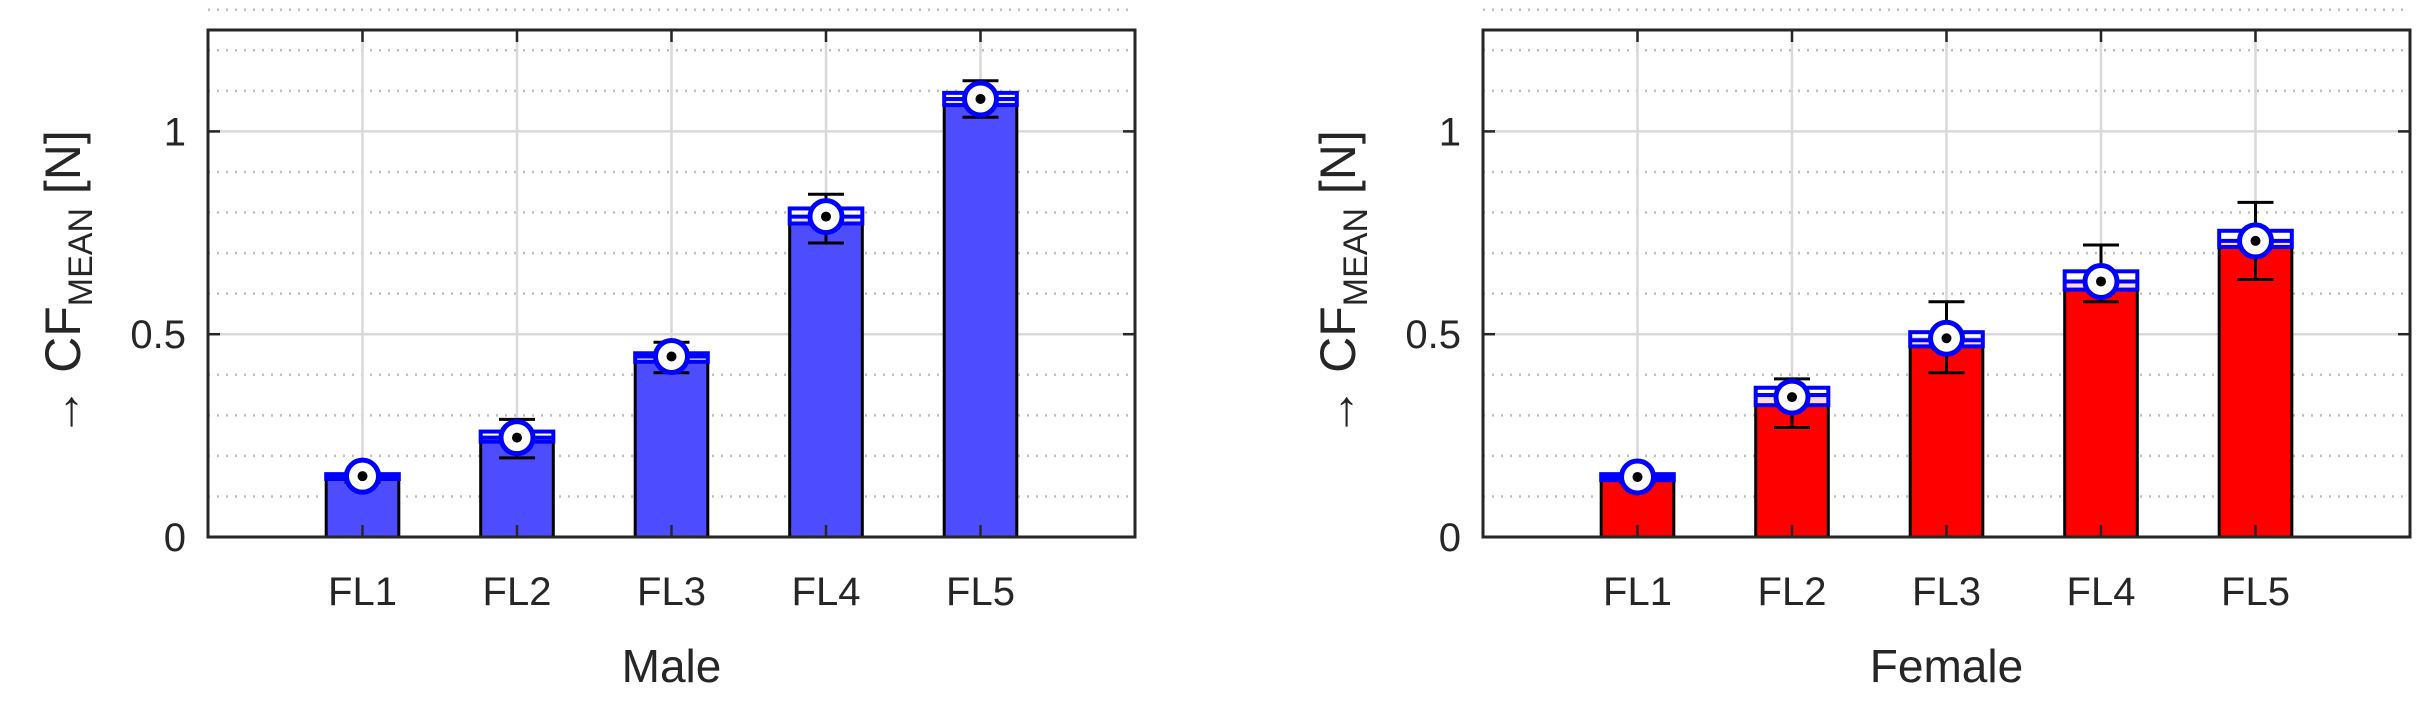 The image size is (2433, 715). I want to click on x-axis-label: Female, so click(1946, 666).